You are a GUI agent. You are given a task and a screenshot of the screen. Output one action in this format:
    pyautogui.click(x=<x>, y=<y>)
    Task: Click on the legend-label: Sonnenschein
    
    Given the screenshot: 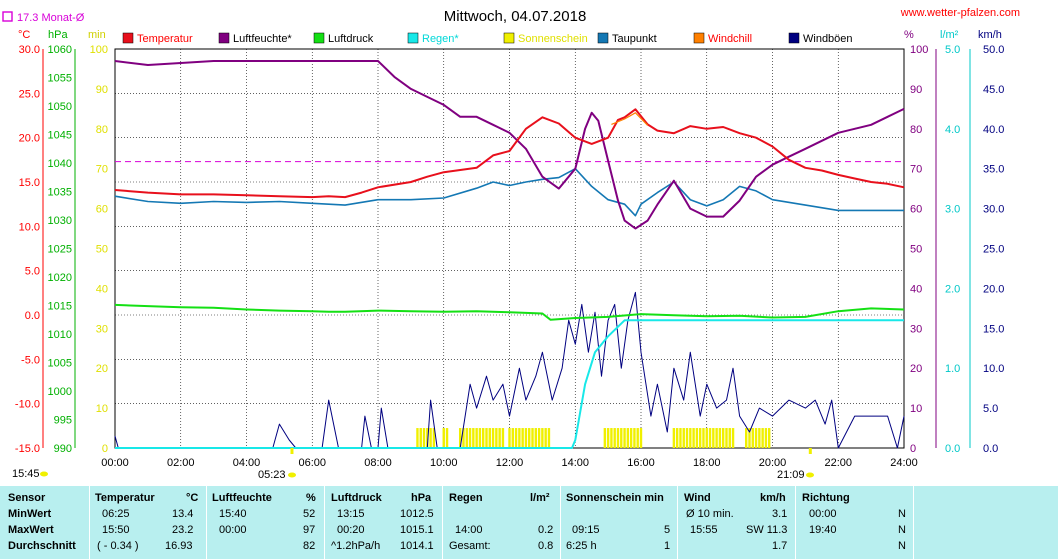 What is the action you would take?
    pyautogui.click(x=553, y=39)
    